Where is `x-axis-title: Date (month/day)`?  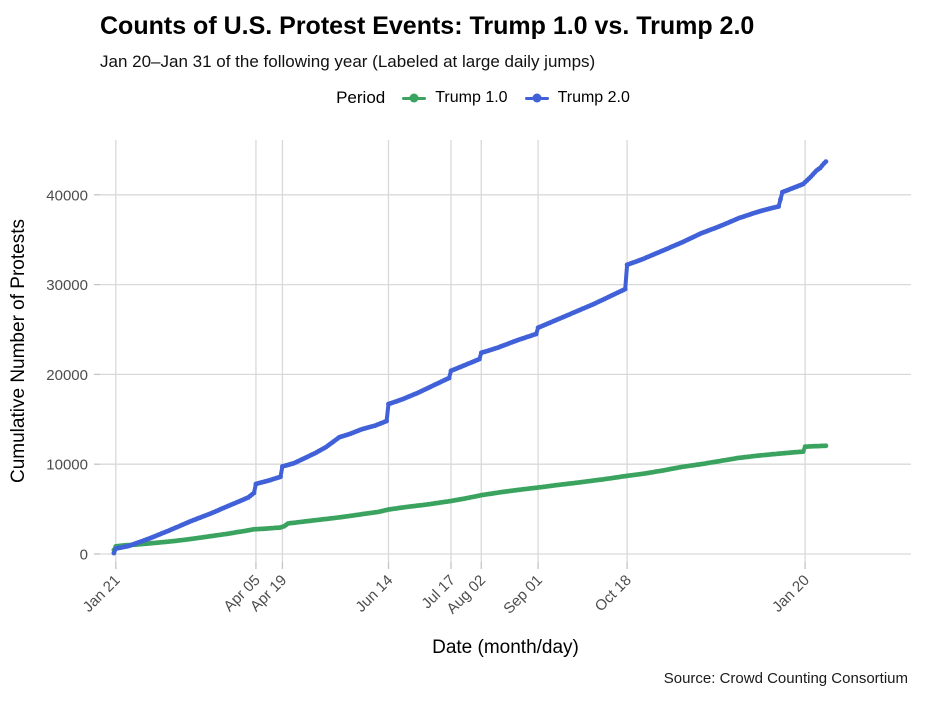
x-axis-title: Date (month/day) is located at coordinates (505, 647).